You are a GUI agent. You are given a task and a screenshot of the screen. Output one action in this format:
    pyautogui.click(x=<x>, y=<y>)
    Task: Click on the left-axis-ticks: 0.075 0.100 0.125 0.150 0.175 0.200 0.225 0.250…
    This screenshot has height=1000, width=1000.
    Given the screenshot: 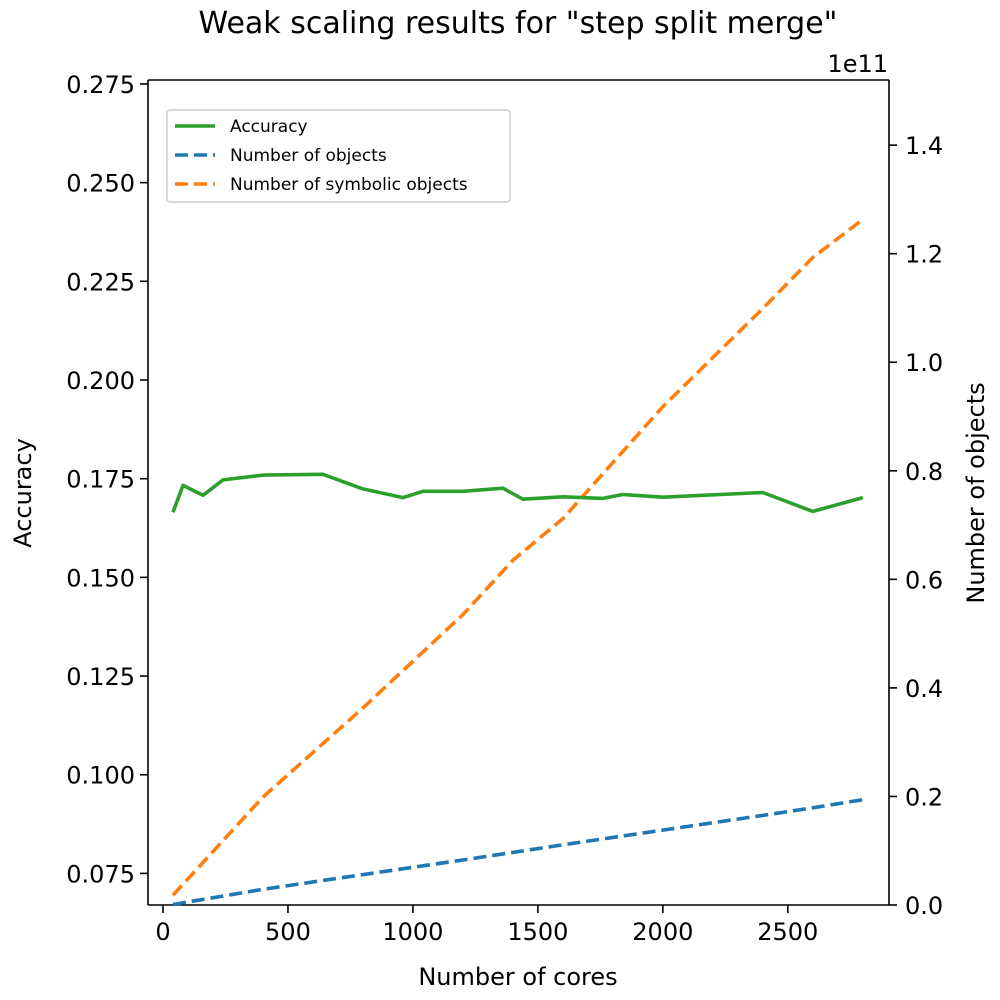 What is the action you would take?
    pyautogui.click(x=107, y=479)
    